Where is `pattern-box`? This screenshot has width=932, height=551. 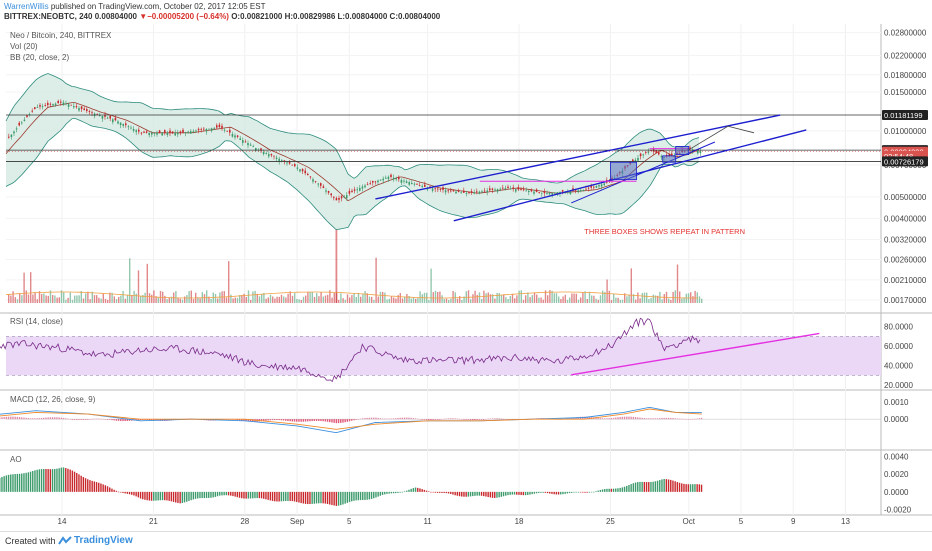 pattern-box is located at coordinates (623, 170).